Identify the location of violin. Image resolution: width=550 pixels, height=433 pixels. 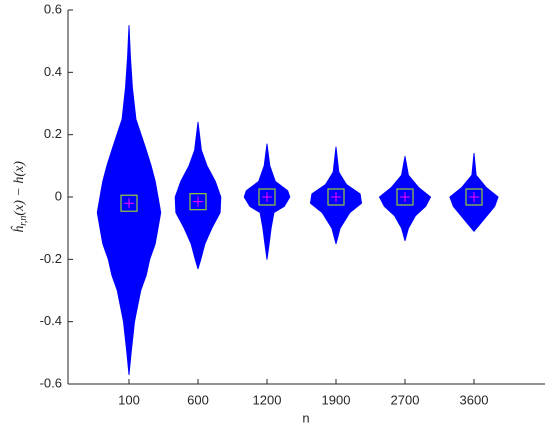
(198, 195).